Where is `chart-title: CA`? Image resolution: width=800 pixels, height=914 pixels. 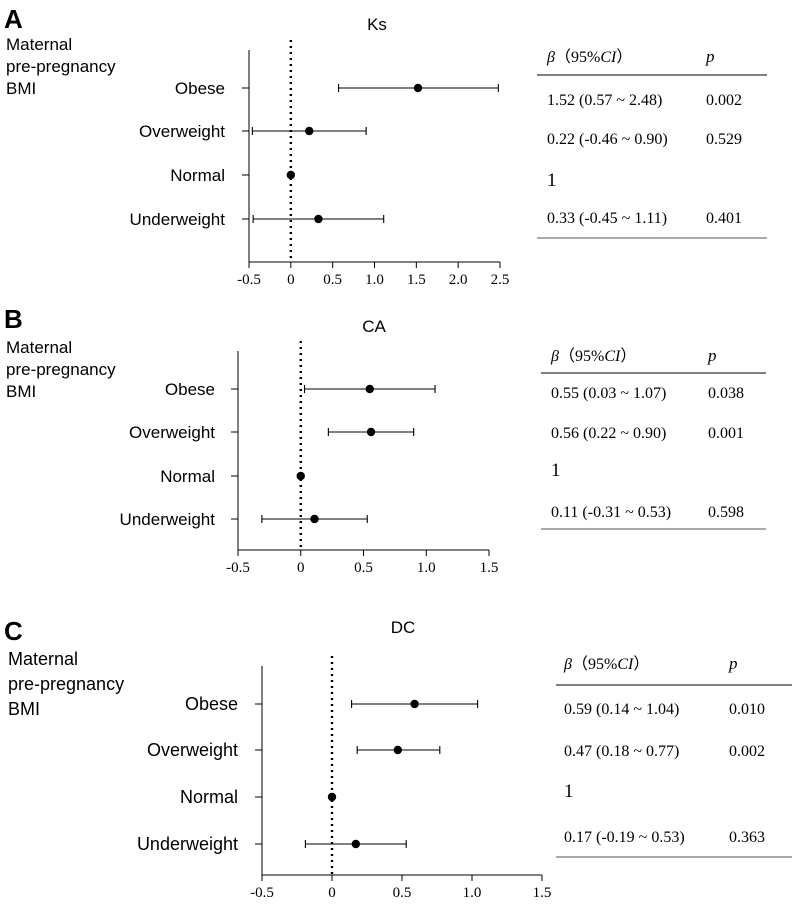 chart-title: CA is located at coordinates (374, 326).